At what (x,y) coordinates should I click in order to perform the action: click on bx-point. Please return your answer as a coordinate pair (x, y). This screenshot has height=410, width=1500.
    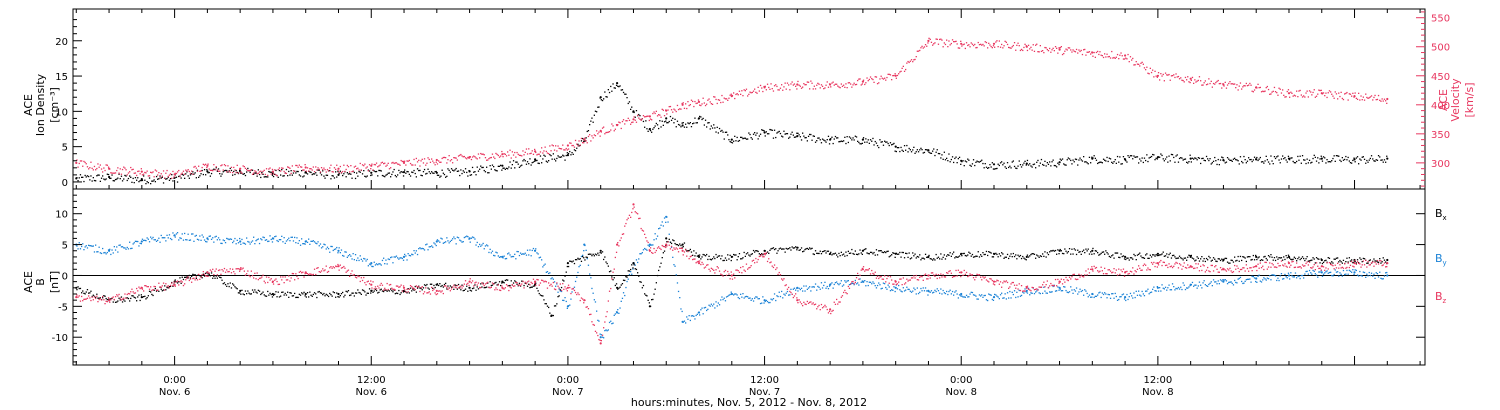
    Looking at the image, I should click on (731, 256).